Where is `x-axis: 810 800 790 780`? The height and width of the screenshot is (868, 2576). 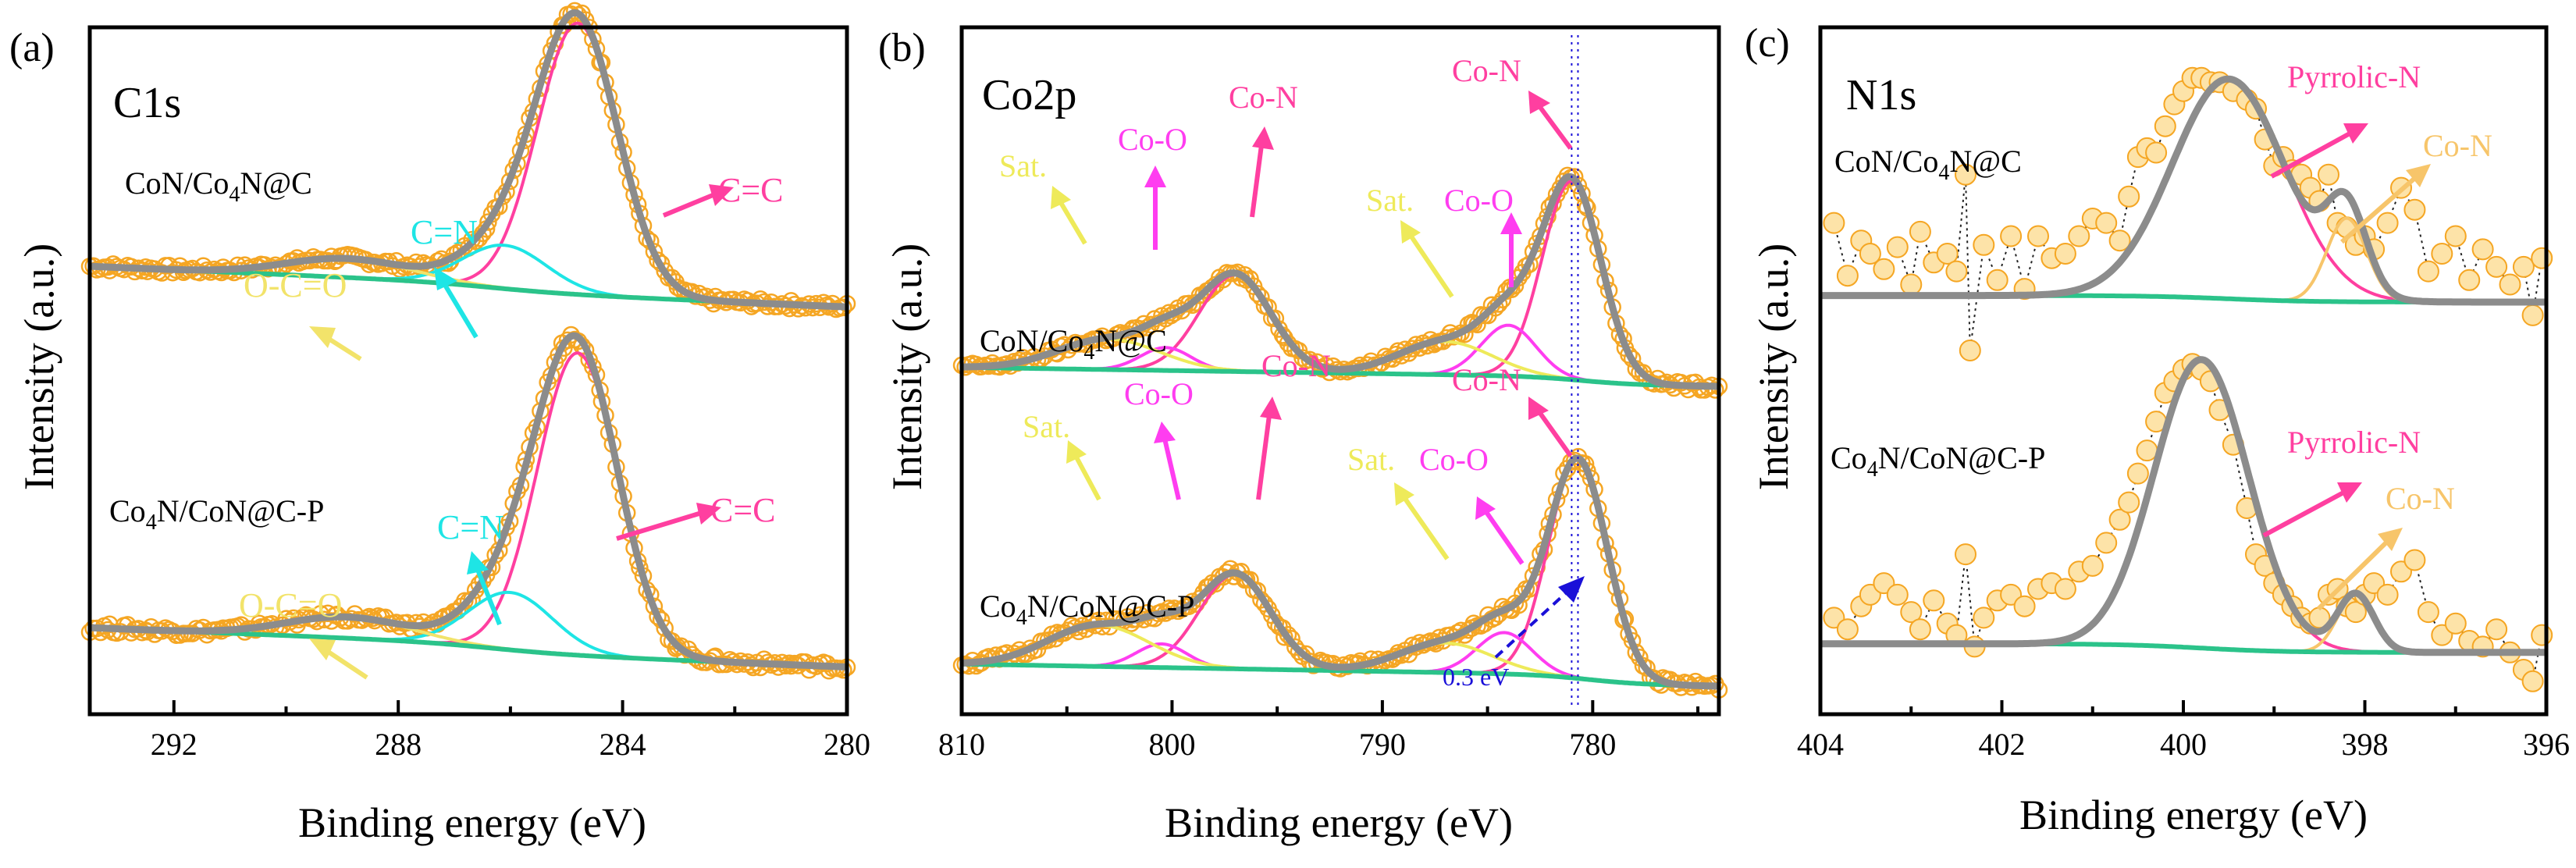 x-axis: 810 800 790 780 is located at coordinates (1319, 731).